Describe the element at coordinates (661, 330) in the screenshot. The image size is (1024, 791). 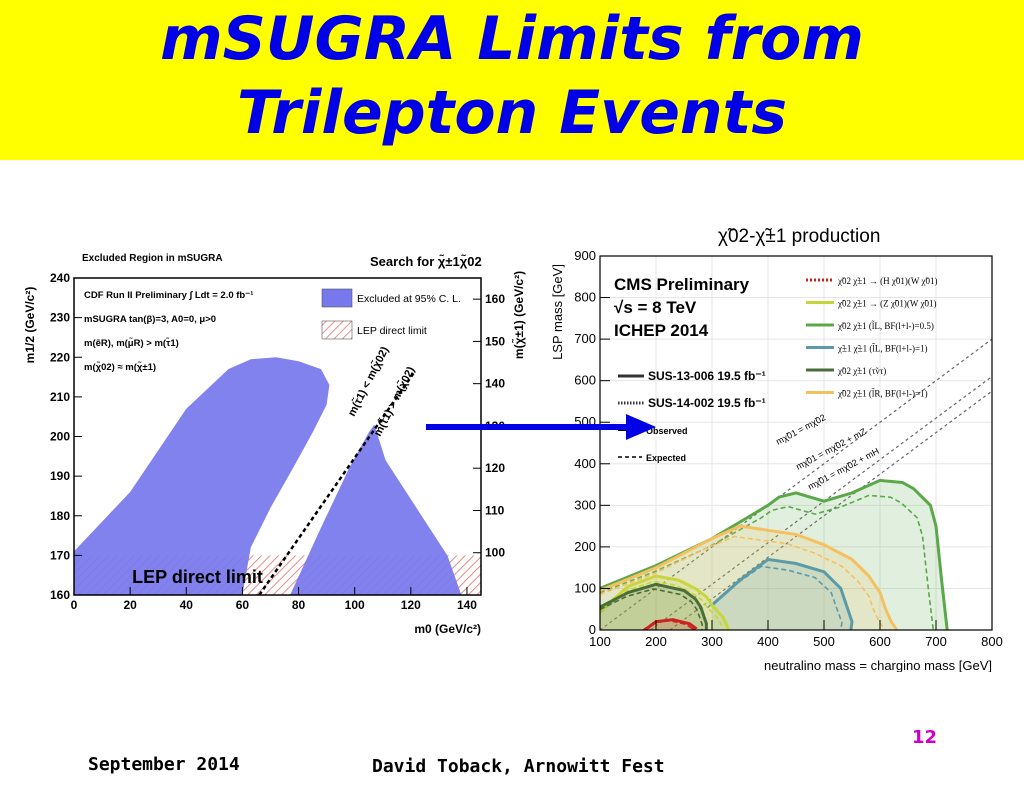
I see `cms-experiment-label: ICHEP 2014` at that location.